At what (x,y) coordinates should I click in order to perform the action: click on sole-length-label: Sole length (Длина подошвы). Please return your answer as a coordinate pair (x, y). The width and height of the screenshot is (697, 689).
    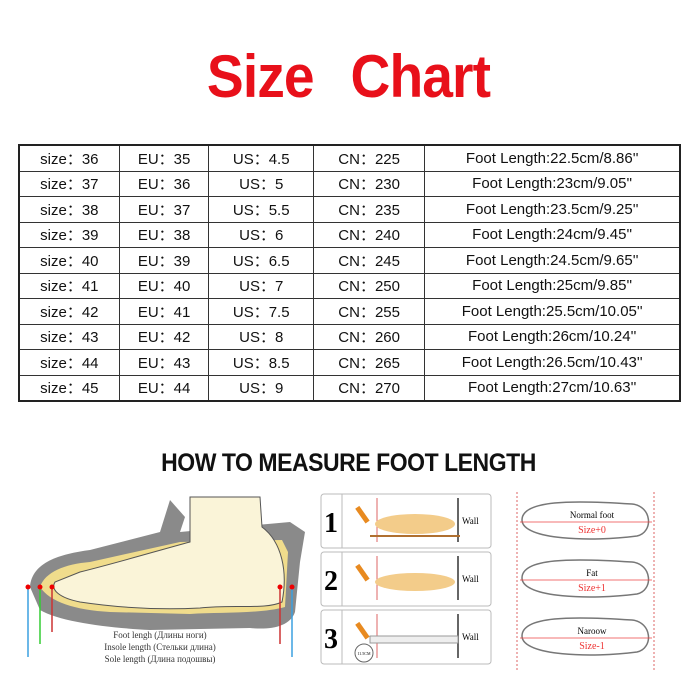
    Looking at the image, I should click on (160, 659).